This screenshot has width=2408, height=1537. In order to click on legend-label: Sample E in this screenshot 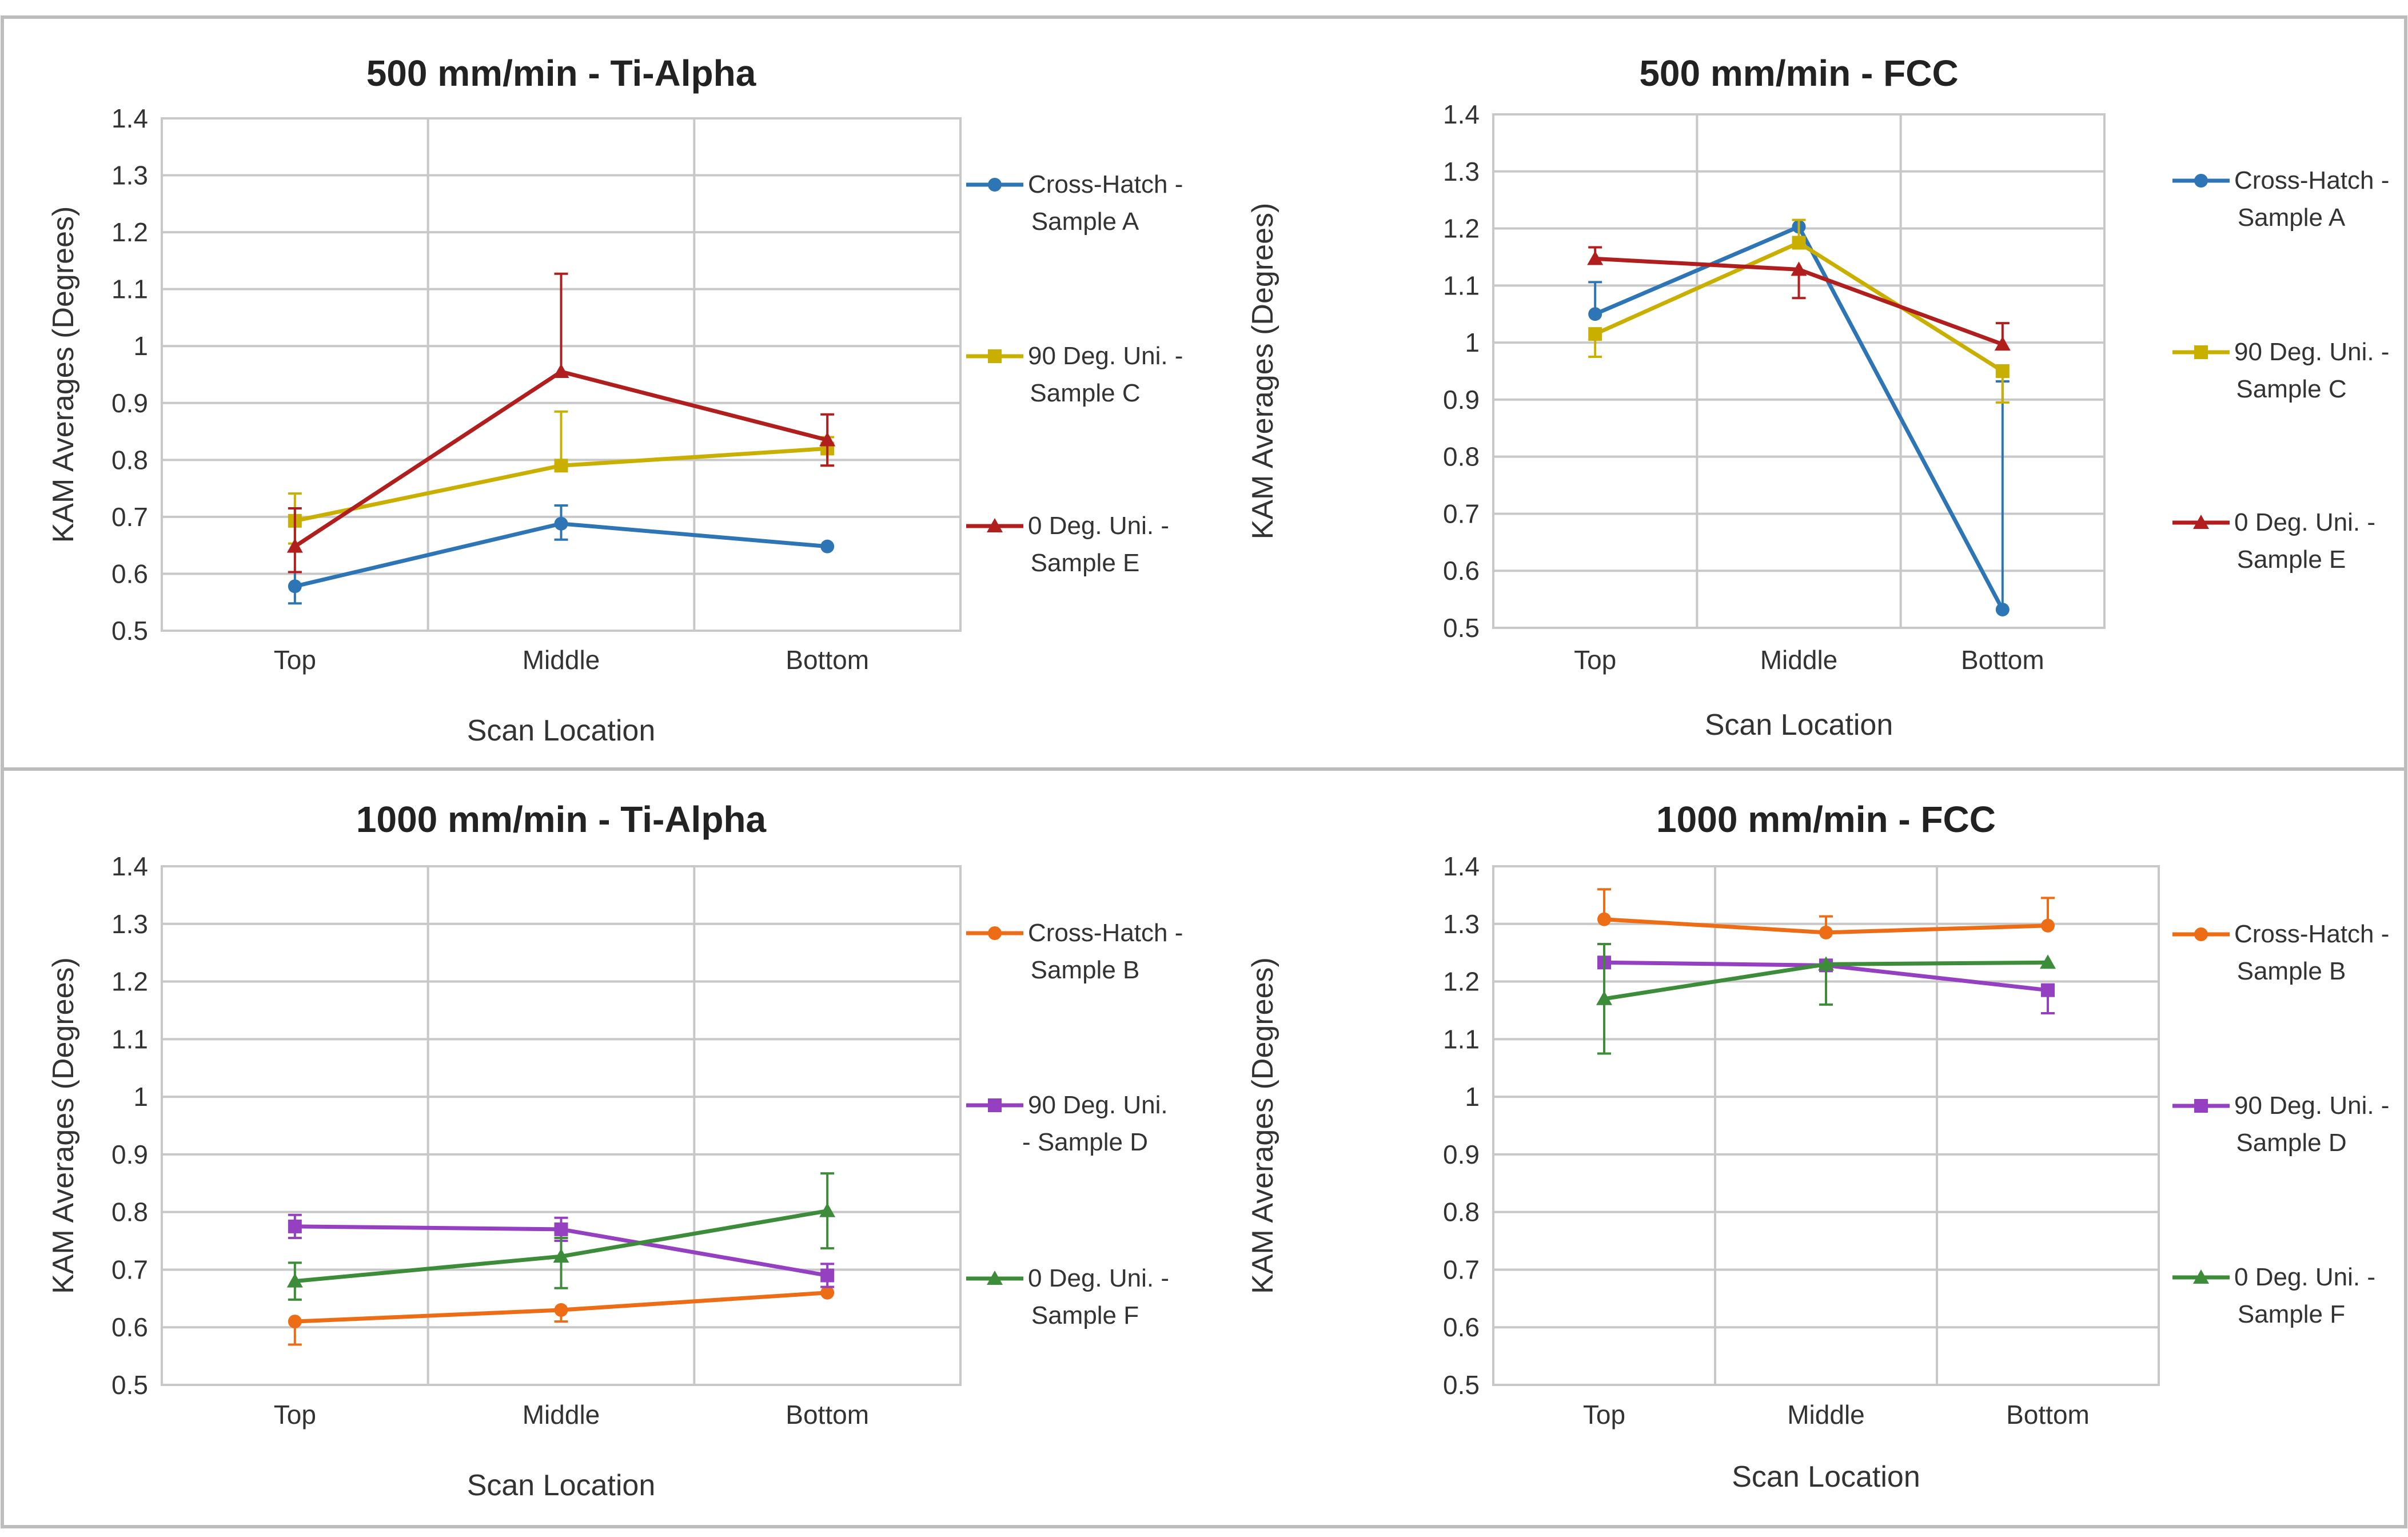, I will do `click(2291, 559)`.